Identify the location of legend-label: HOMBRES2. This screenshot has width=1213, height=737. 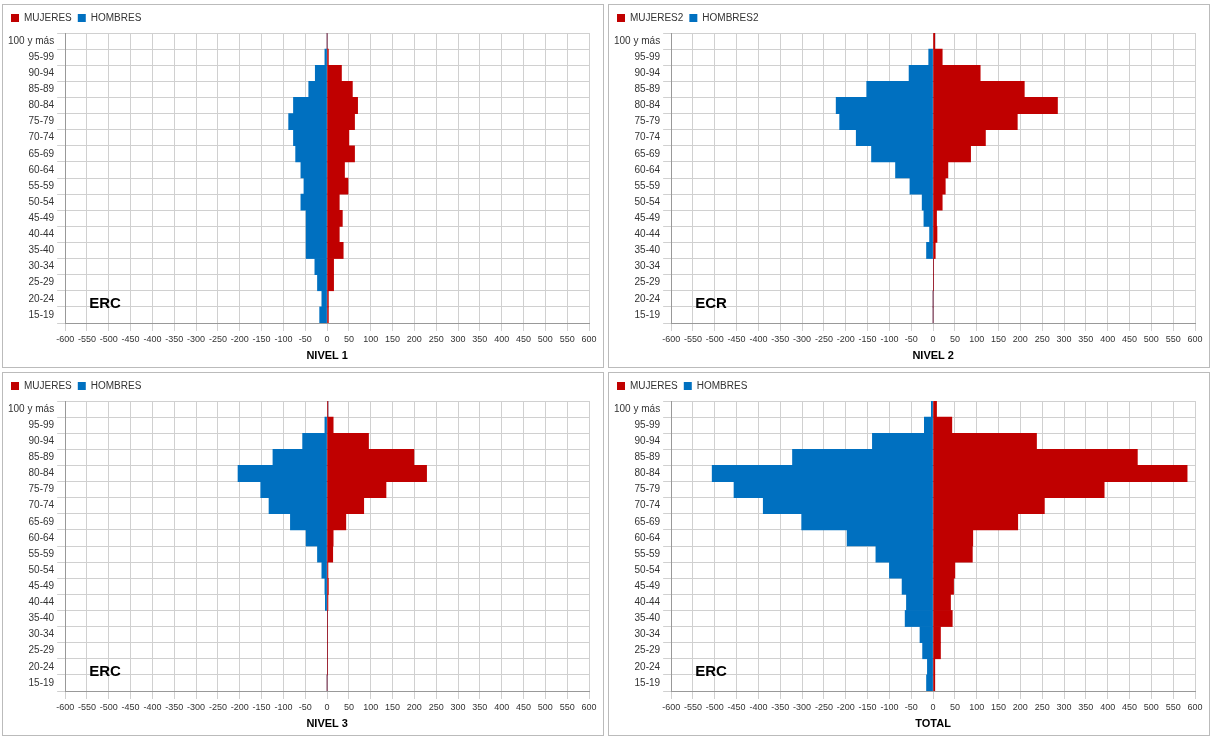
(730, 17).